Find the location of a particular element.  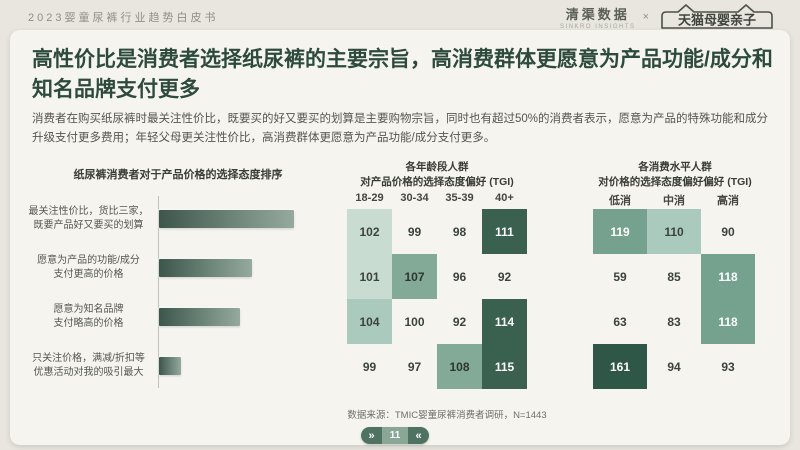

spend-heatmap-grid: 119 110 90 59 85 118 63 83 118 161 94 93 is located at coordinates (675, 299).